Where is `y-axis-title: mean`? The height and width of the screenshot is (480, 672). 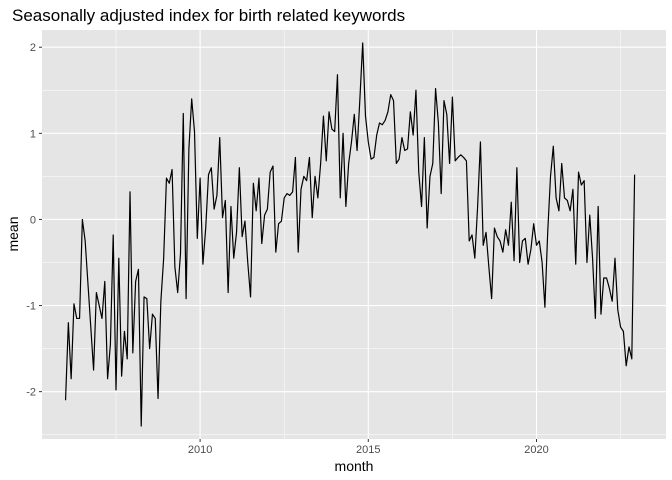
y-axis-title: mean is located at coordinates (13, 233).